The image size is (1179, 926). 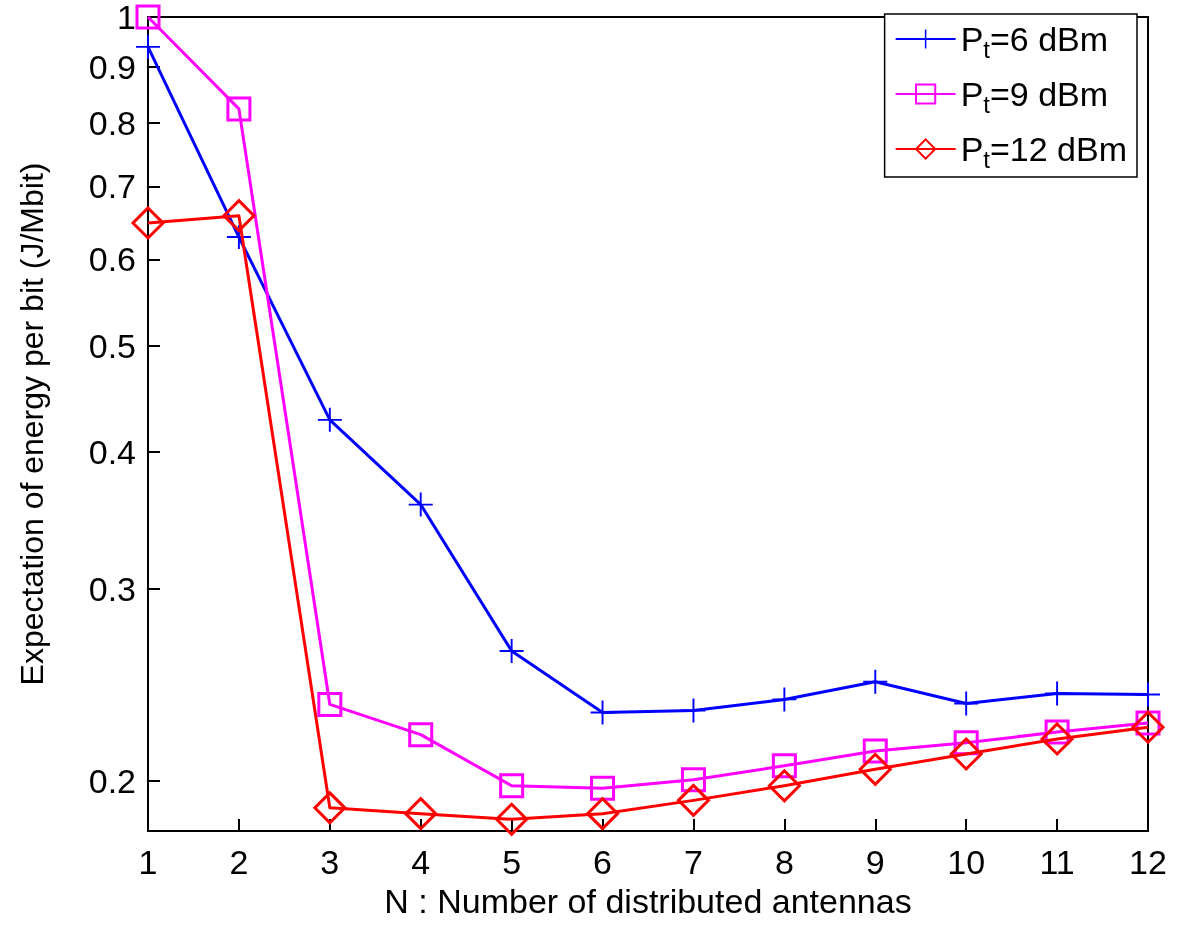 I want to click on x-tick-label: 2, so click(x=239, y=862).